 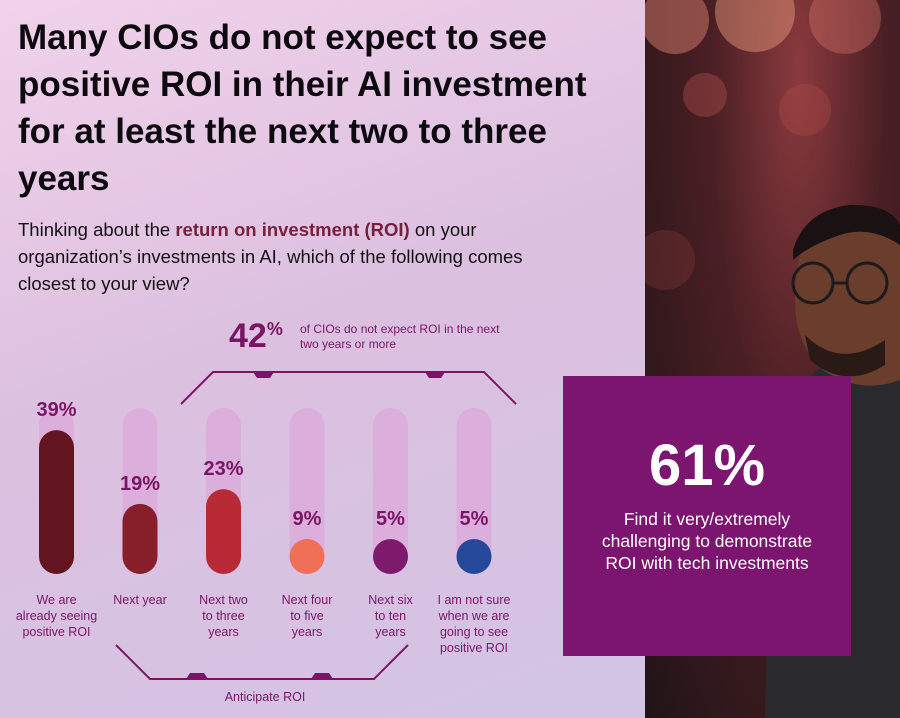 What do you see at coordinates (197, 676) in the screenshot?
I see `bottom-bracket-left-notch` at bounding box center [197, 676].